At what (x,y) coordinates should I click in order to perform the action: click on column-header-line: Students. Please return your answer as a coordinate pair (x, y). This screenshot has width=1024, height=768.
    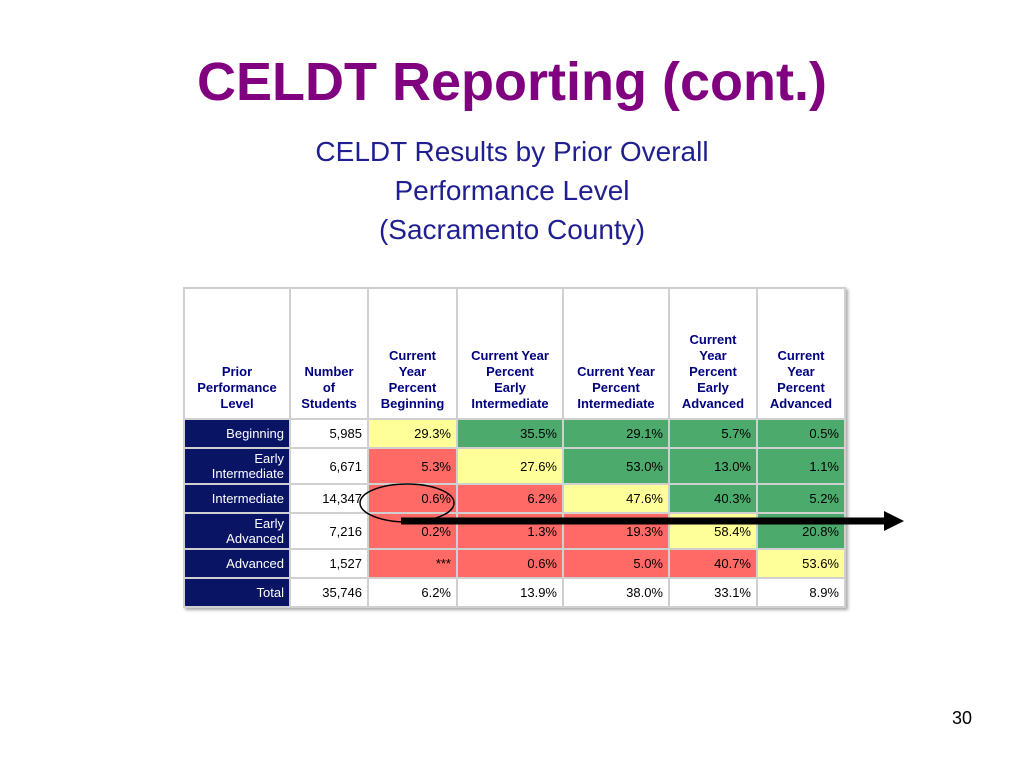
    Looking at the image, I should click on (329, 403).